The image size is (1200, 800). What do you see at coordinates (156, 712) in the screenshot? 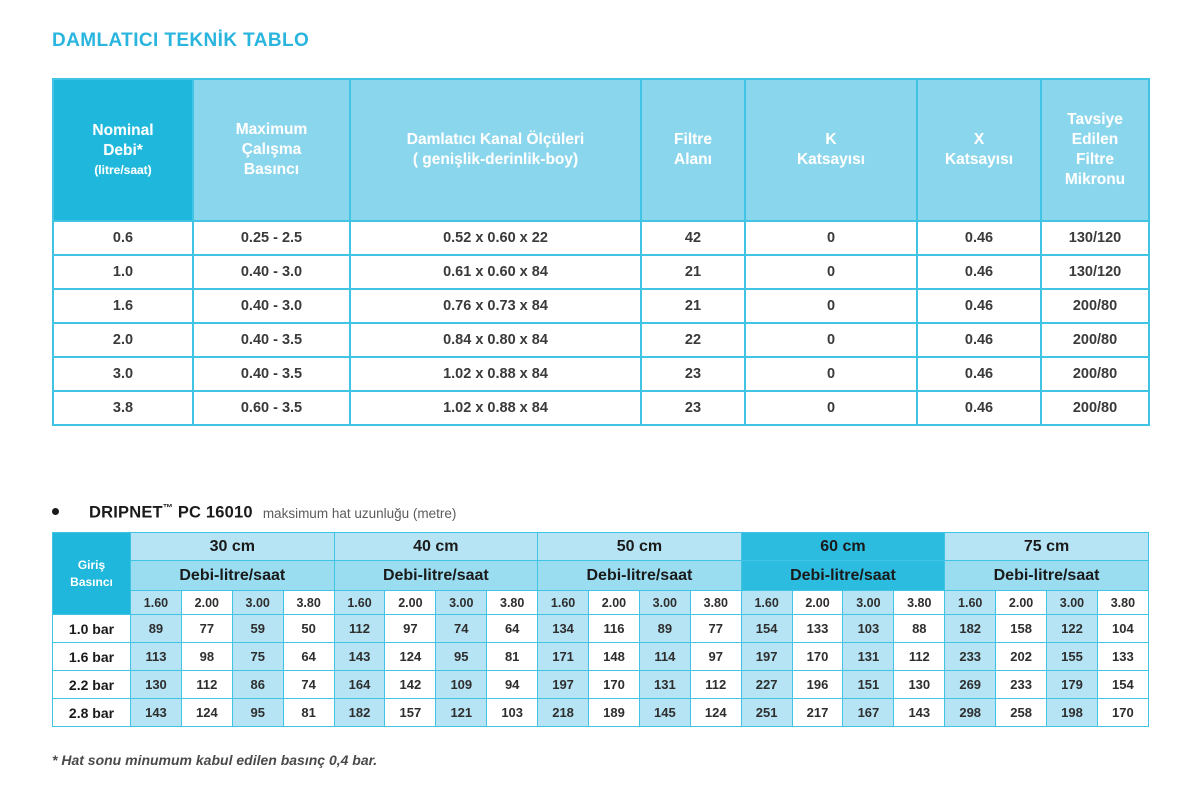
I see `table-cell: 143` at bounding box center [156, 712].